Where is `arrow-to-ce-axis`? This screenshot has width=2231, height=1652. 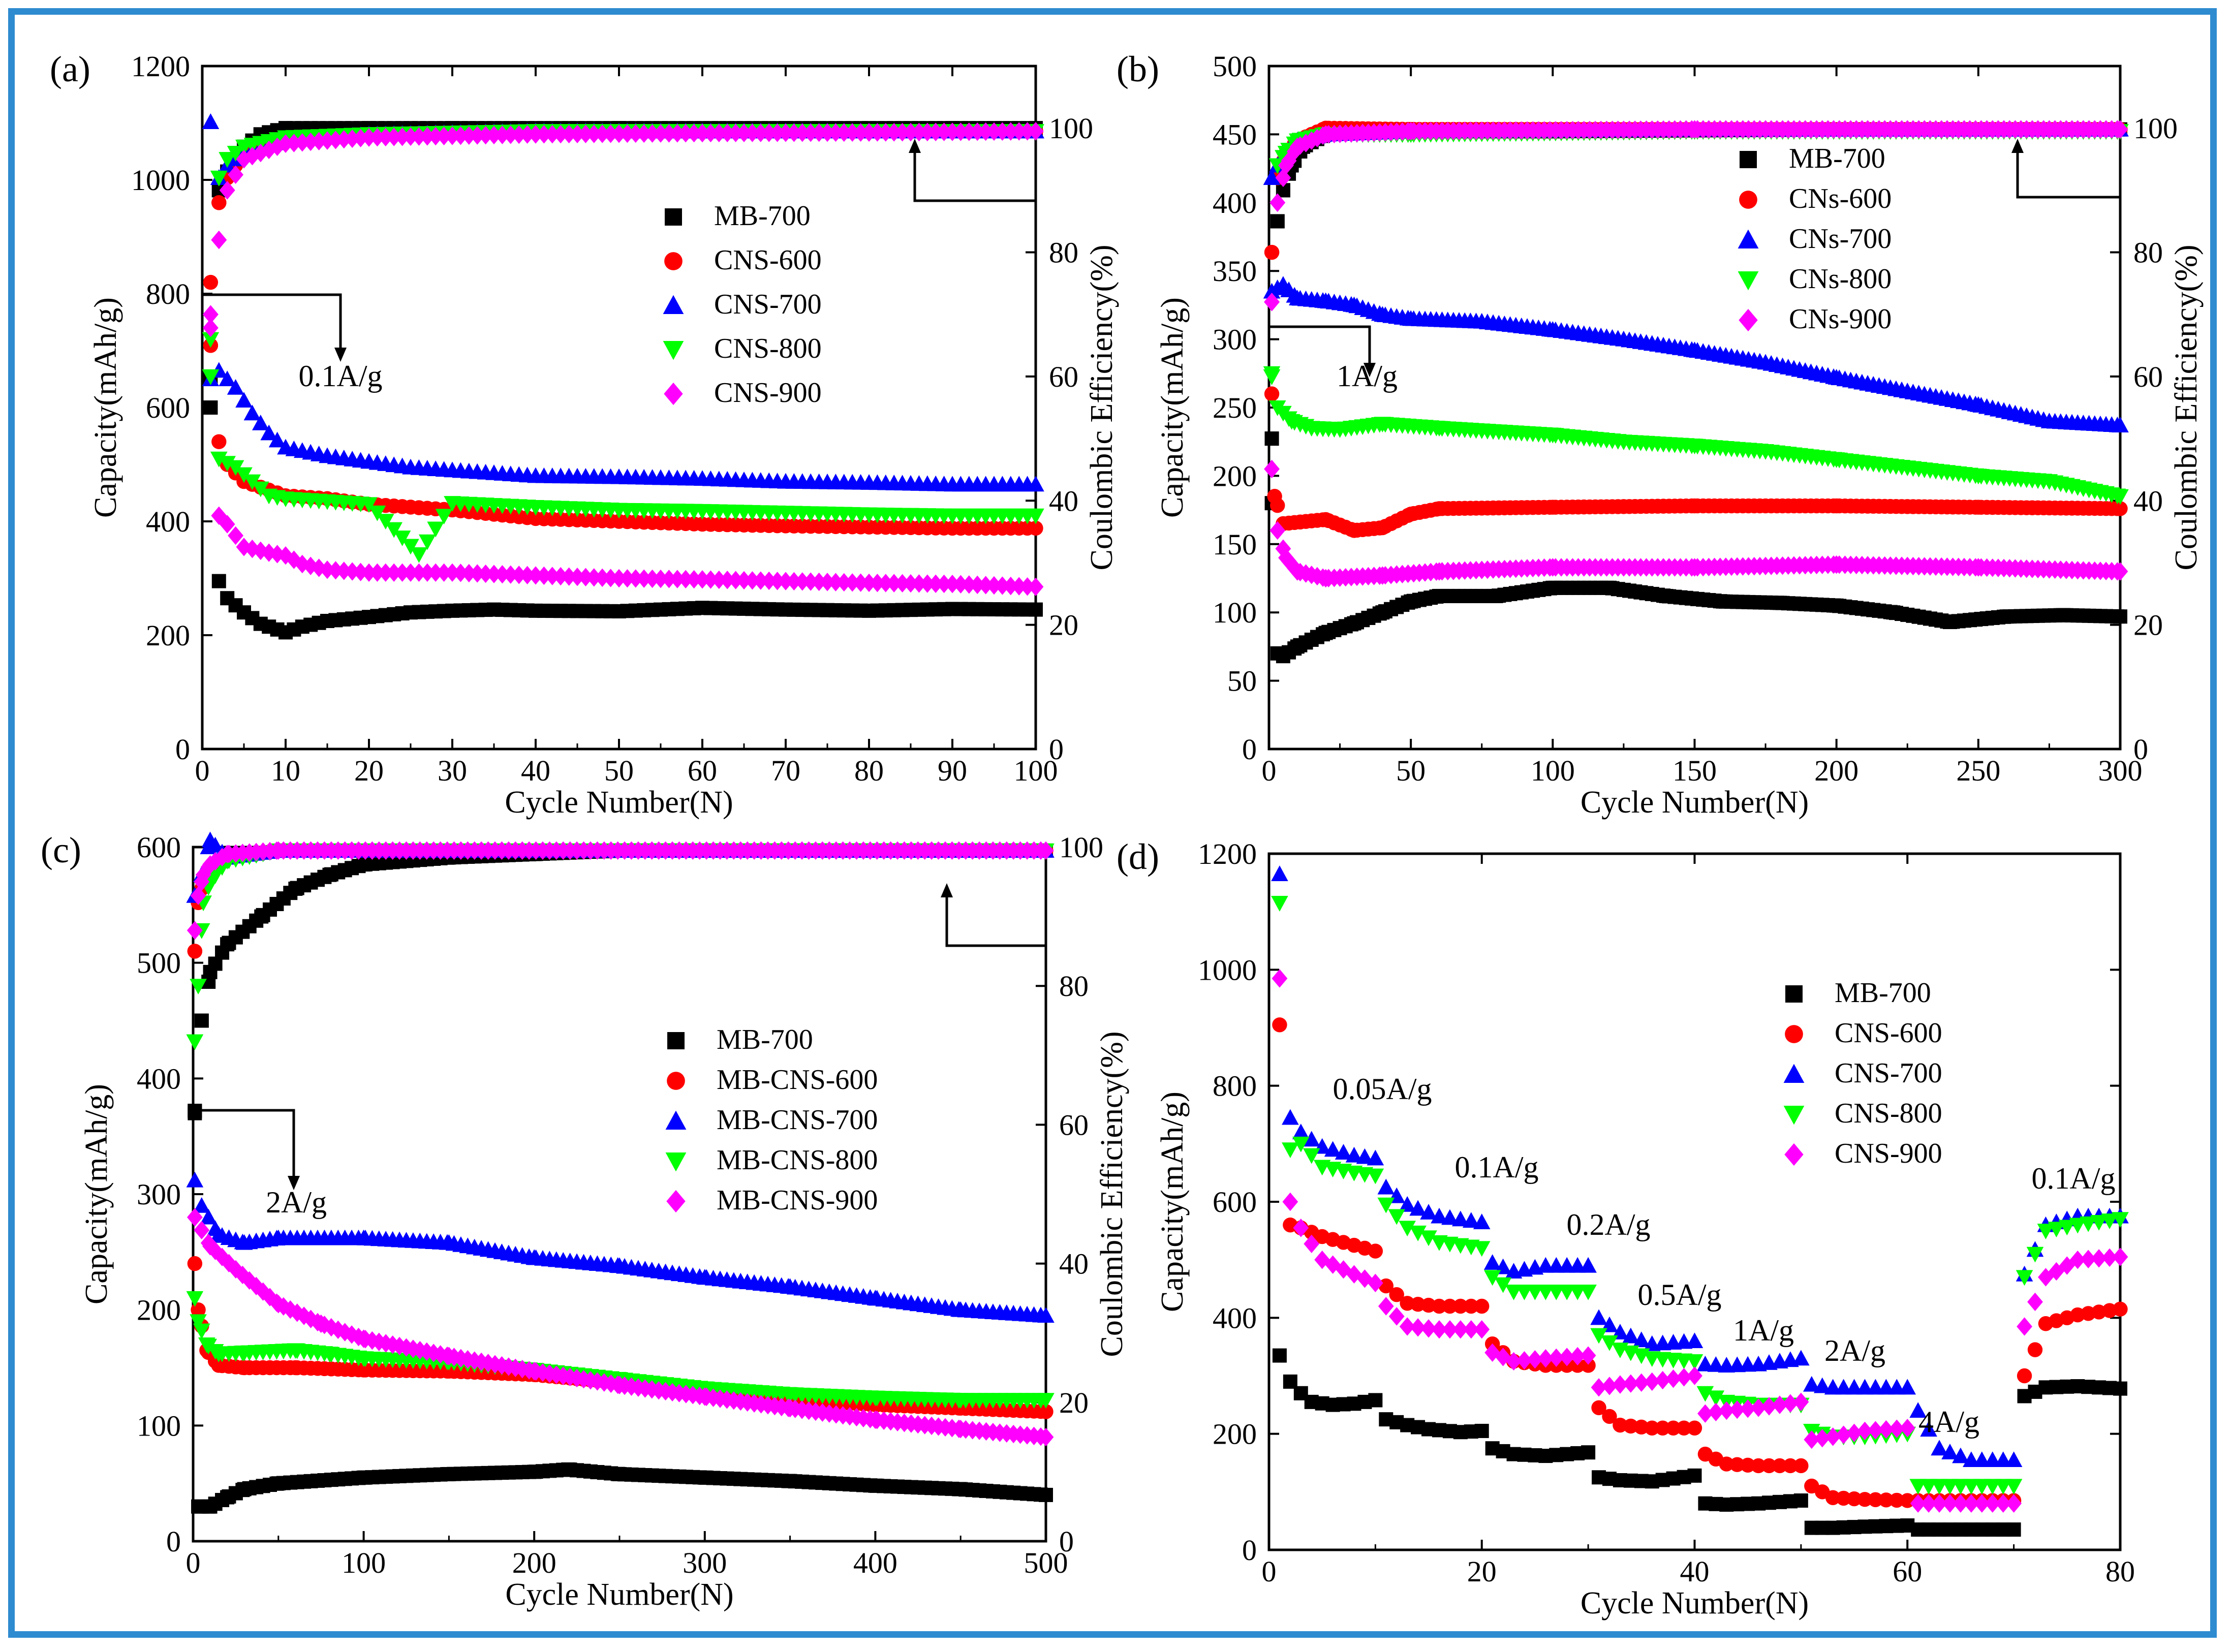 arrow-to-ce-axis is located at coordinates (995, 921).